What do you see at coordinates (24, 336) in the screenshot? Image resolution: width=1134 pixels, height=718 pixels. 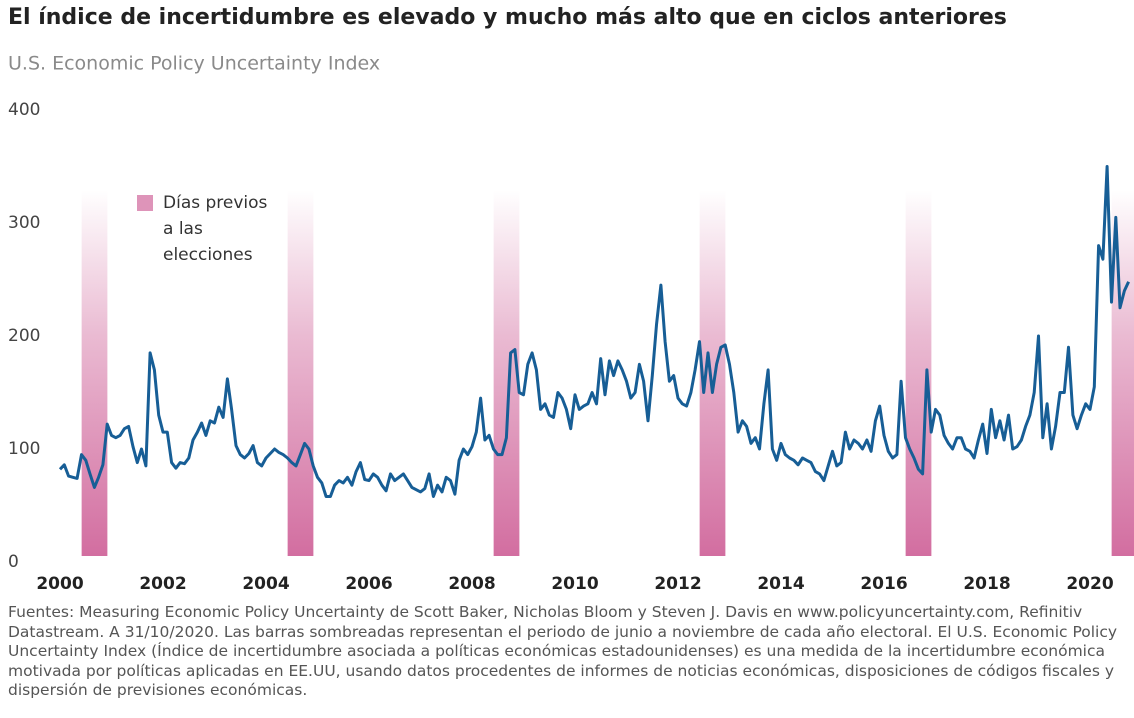 I see `y-tick-label: 200` at bounding box center [24, 336].